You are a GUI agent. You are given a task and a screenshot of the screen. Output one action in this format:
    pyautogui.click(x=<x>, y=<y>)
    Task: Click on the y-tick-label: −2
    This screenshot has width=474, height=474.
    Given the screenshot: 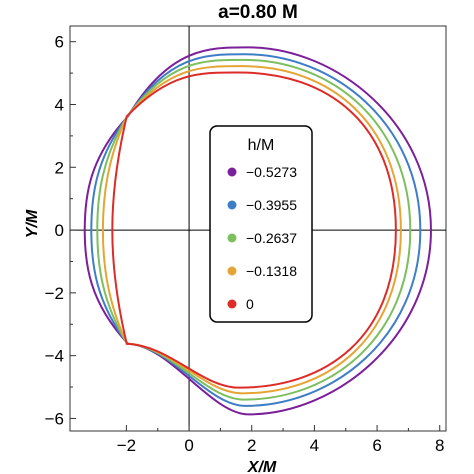 What is the action you would take?
    pyautogui.click(x=54, y=293)
    